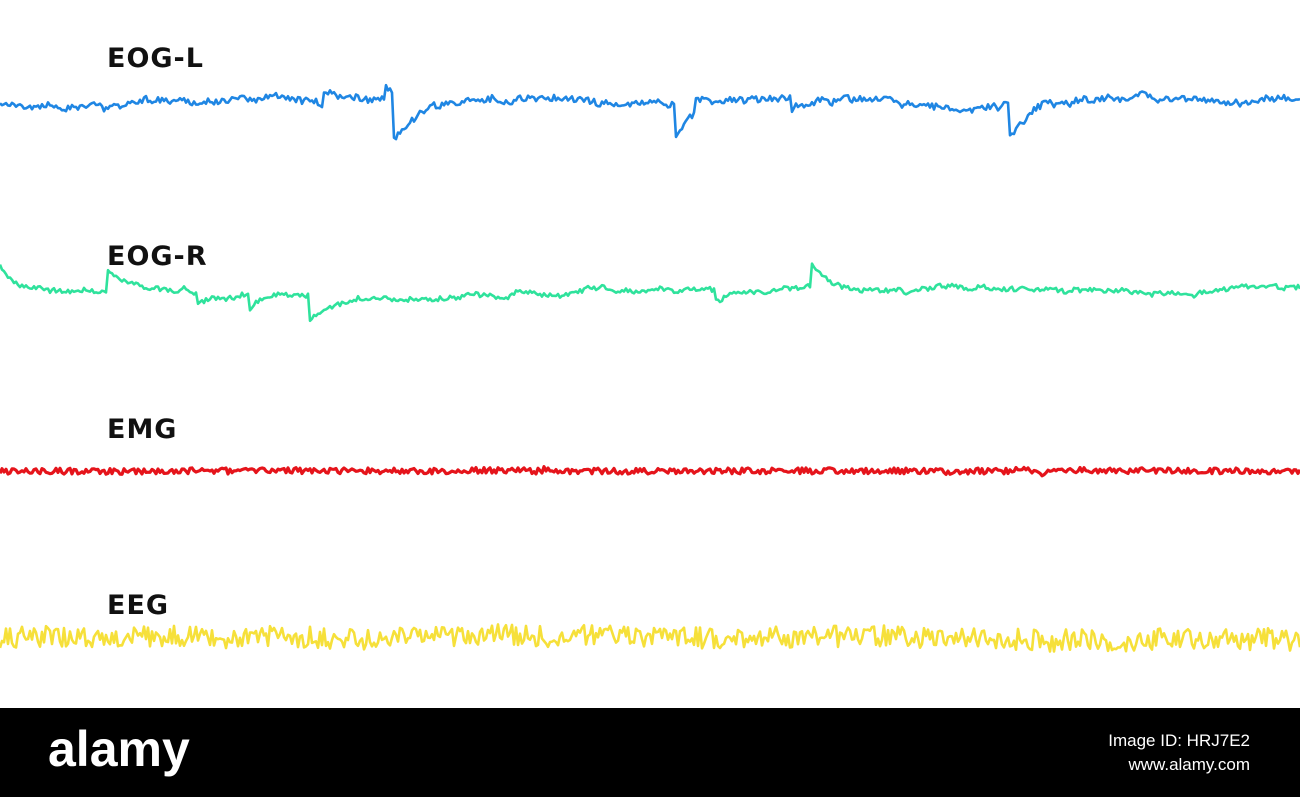 The height and width of the screenshot is (797, 1300). I want to click on url: www.alamy.com, so click(1188, 764).